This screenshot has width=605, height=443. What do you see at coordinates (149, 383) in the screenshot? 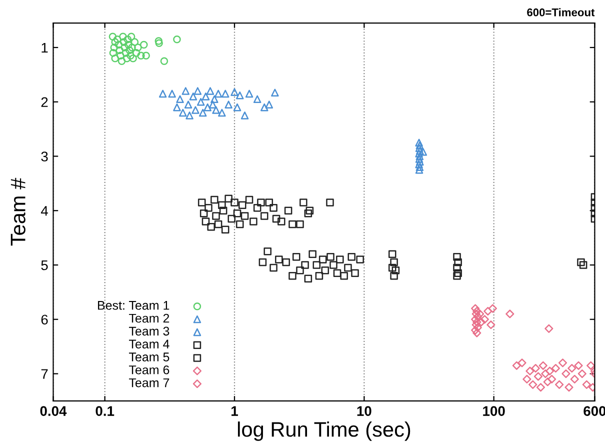
I see `legend-label: Team 7` at bounding box center [149, 383].